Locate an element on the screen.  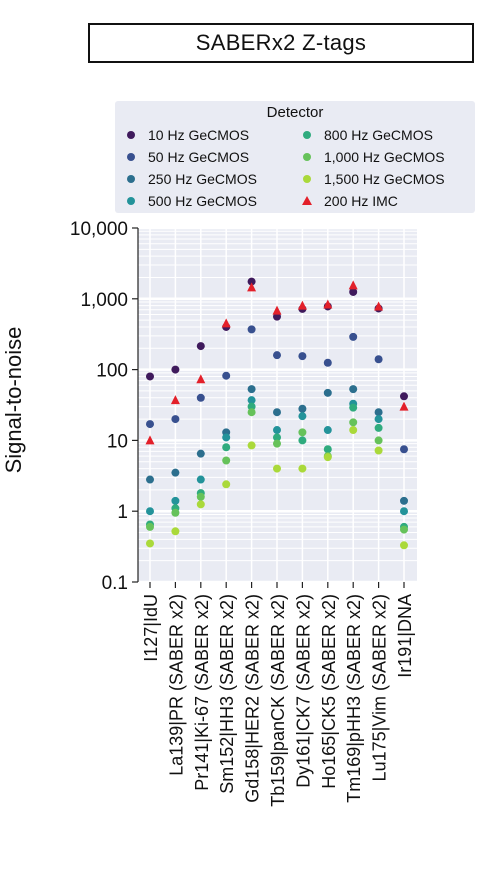
x-tick-label: Lu175|Vim (SABER x2) is located at coordinates (380, 687).